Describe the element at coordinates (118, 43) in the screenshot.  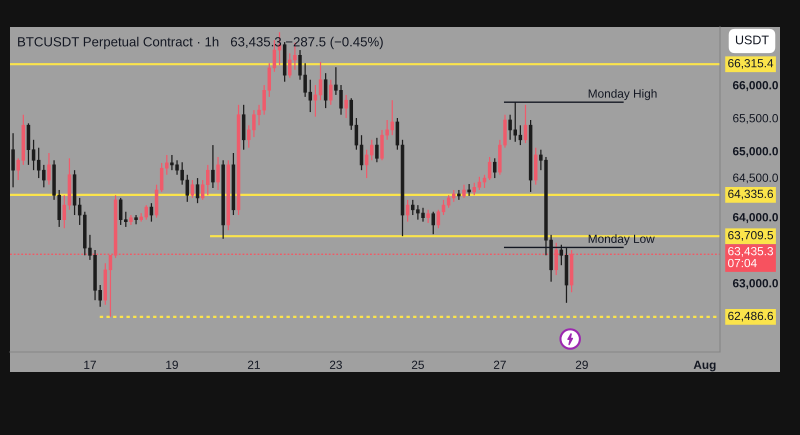
I see `text: BTCUSDT Perpetual Contract · 1h` at that location.